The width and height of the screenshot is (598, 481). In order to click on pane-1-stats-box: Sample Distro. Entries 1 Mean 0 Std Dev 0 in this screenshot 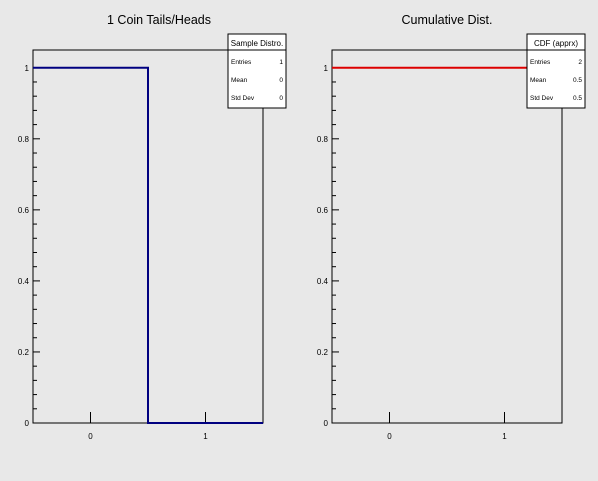, I will do `click(257, 71)`.